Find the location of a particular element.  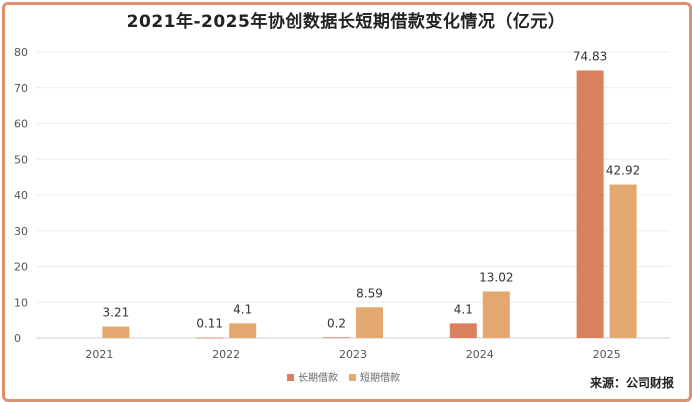

x-tick-label: 2021 is located at coordinates (99, 354).